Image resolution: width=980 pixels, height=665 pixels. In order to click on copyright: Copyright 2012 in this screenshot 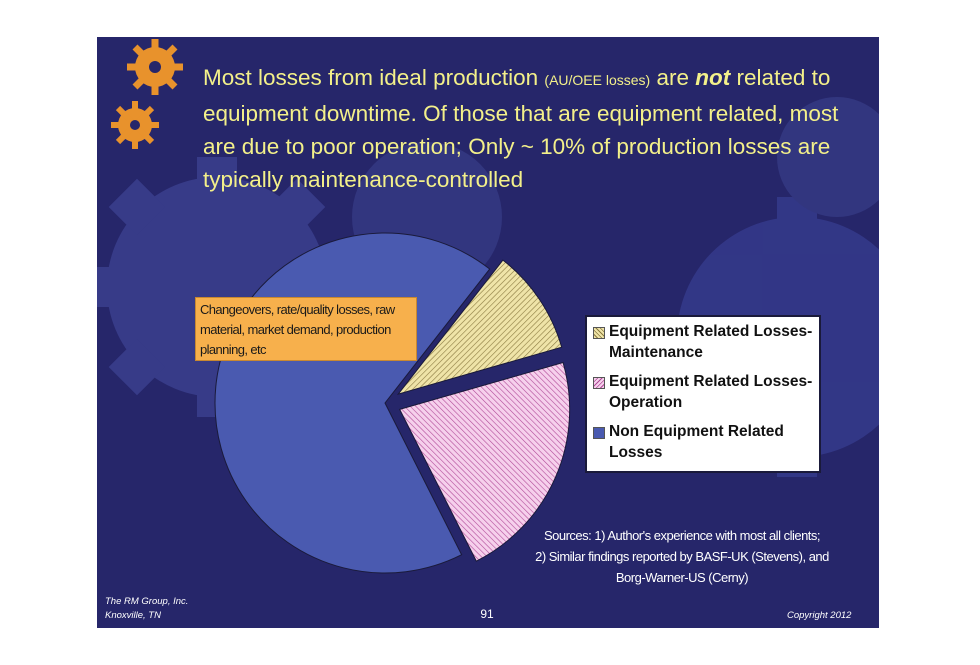, I will do `click(819, 615)`.